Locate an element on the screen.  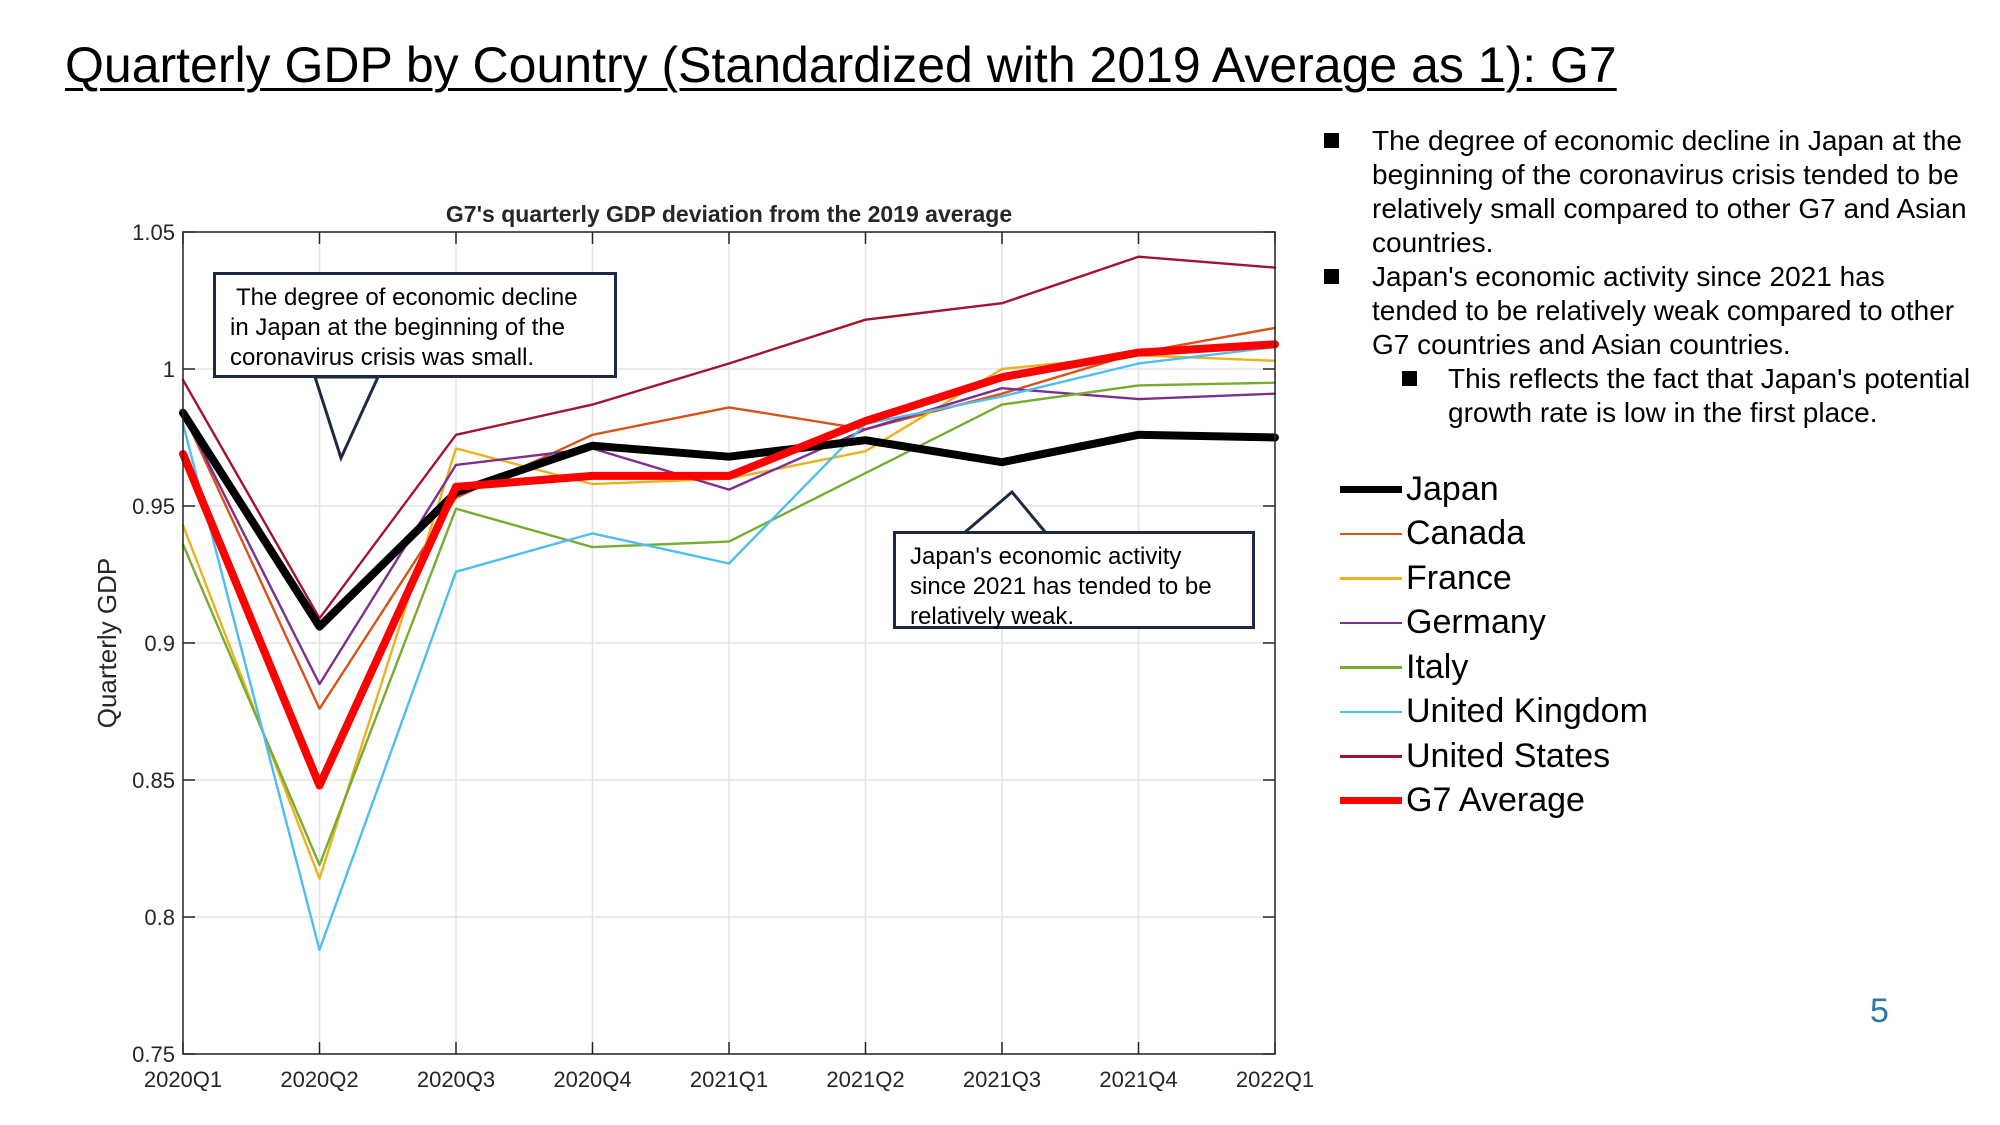
series-line-germany is located at coordinates (729, 536).